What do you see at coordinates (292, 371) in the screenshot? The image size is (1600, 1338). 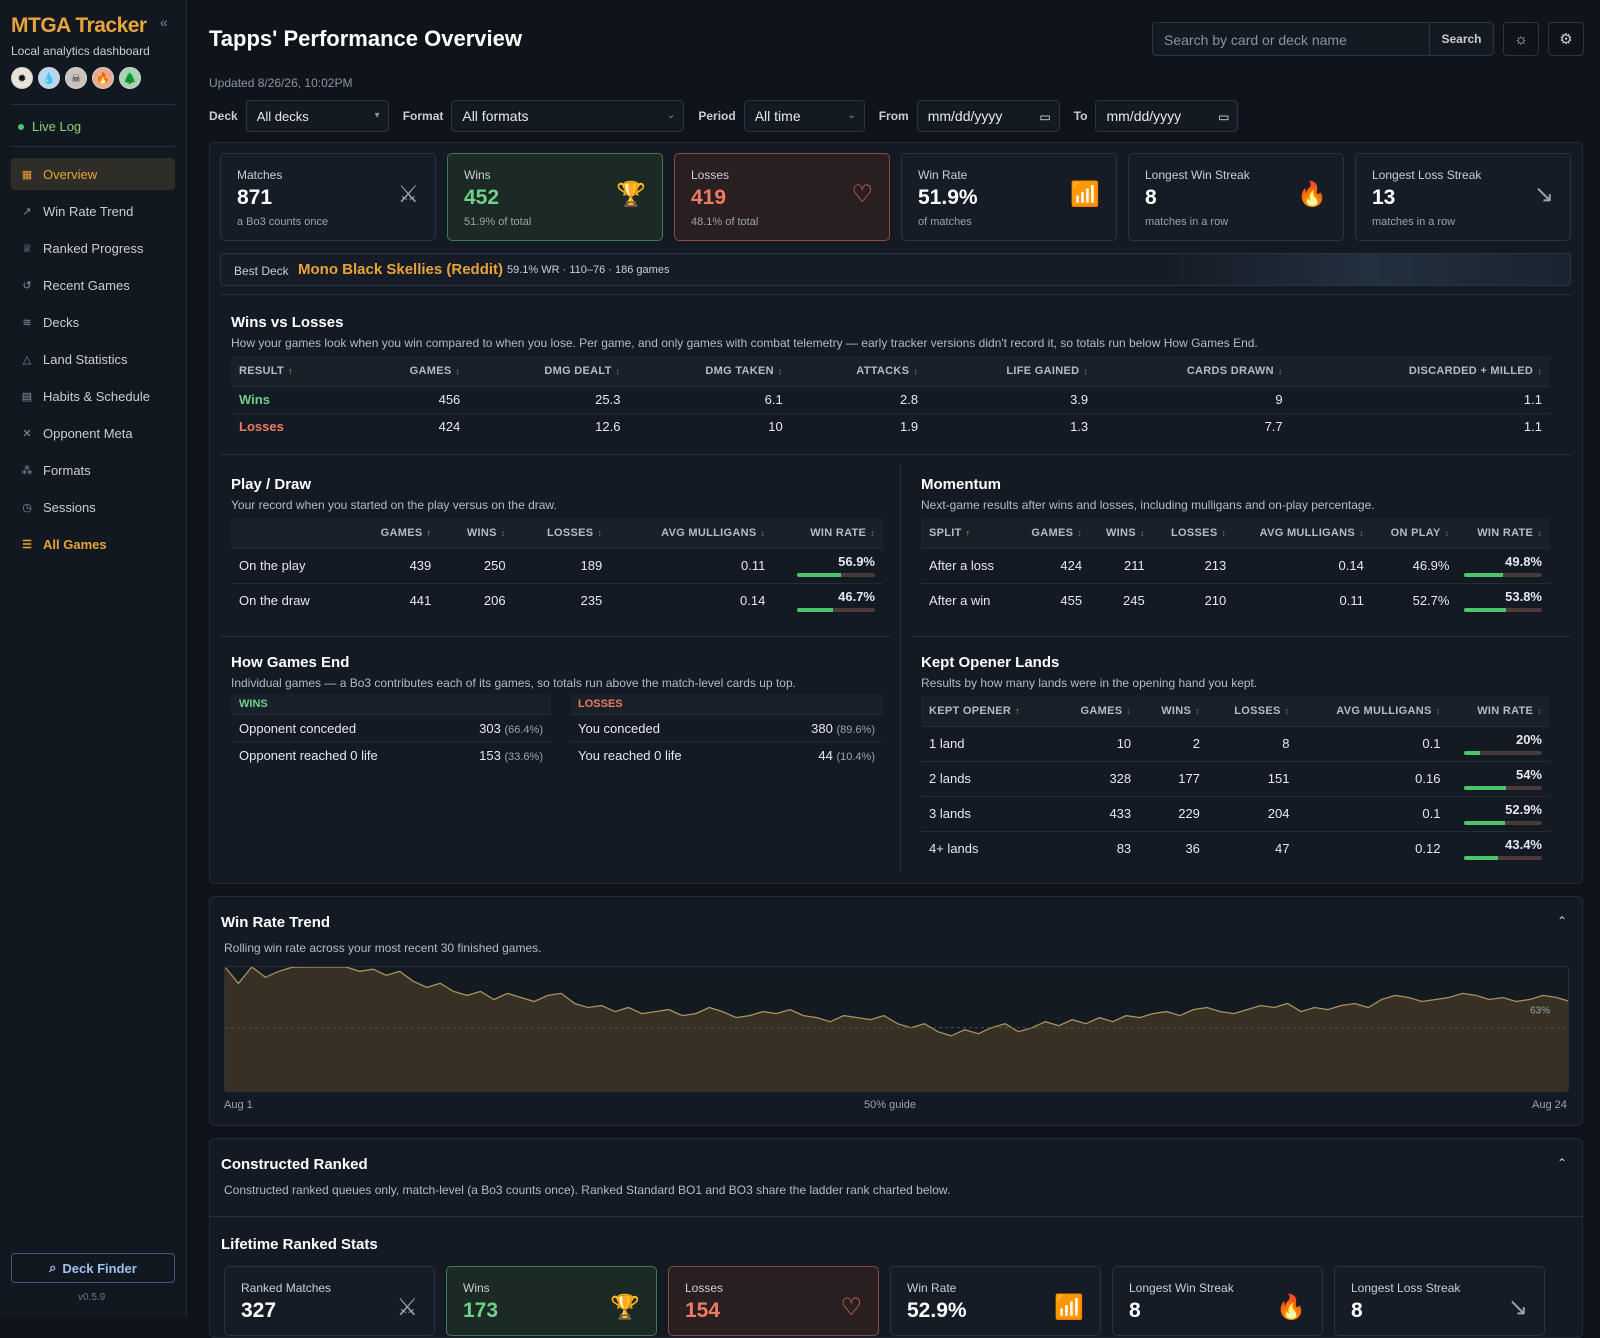 I see `column-header-result: RESULT ↑` at bounding box center [292, 371].